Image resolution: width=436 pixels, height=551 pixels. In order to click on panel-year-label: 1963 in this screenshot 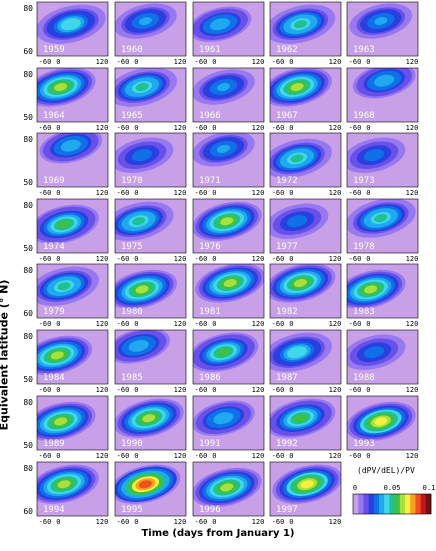, I will do `click(364, 50)`.